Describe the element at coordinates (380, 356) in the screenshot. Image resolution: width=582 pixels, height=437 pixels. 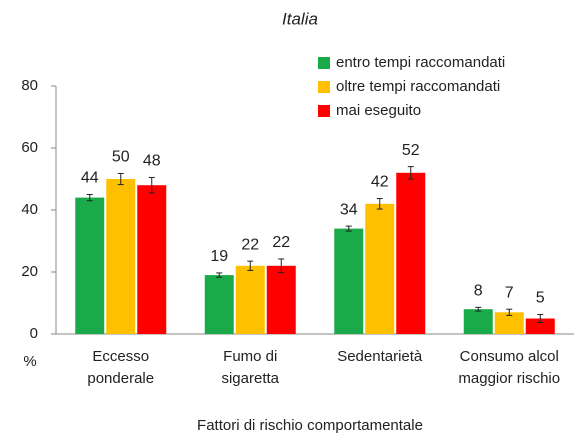
I see `x-tick-label: Sedentarietà` at that location.